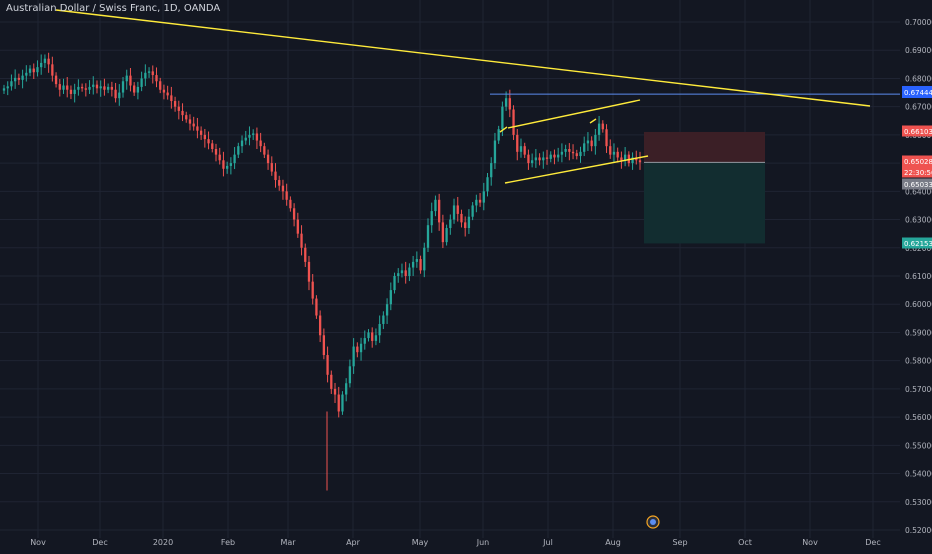 This screenshot has width=932, height=554. Describe the element at coordinates (917, 184) in the screenshot. I see `price-label-bg` at that location.